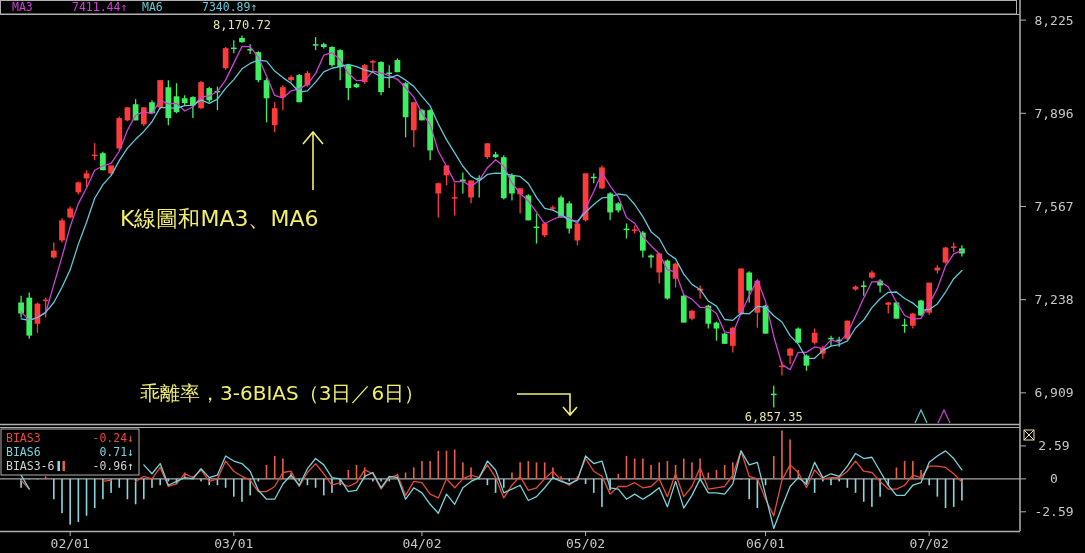  What do you see at coordinates (23, 438) in the screenshot?
I see `text: BIAS3` at bounding box center [23, 438].